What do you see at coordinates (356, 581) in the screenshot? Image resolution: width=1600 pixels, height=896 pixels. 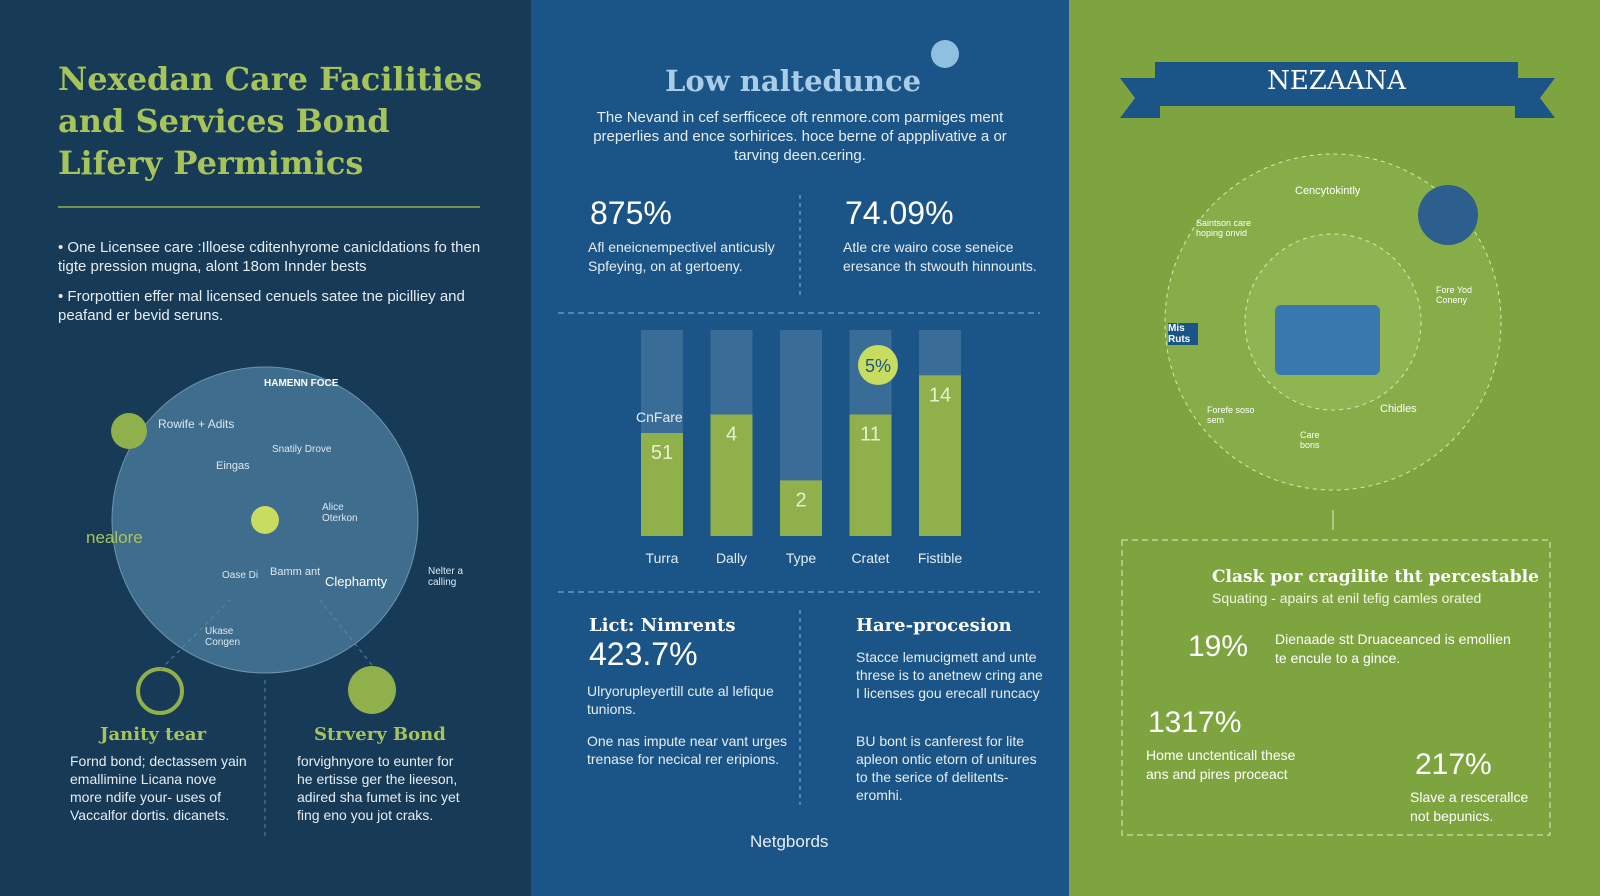 I see `globe-label: Clephamty` at bounding box center [356, 581].